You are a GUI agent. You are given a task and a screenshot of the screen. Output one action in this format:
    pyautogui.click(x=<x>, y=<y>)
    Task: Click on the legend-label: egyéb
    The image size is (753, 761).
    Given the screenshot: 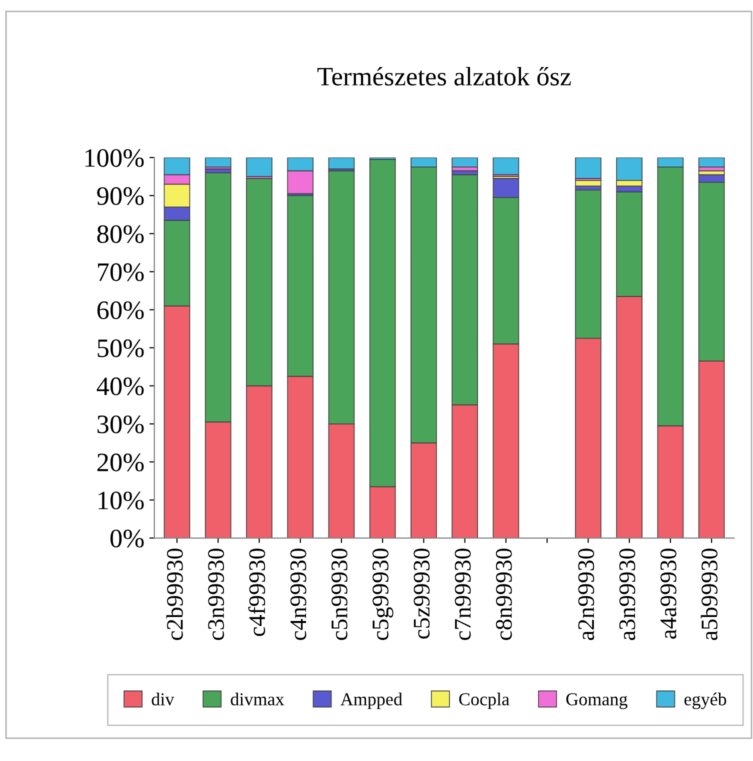 What is the action you would take?
    pyautogui.click(x=705, y=701)
    